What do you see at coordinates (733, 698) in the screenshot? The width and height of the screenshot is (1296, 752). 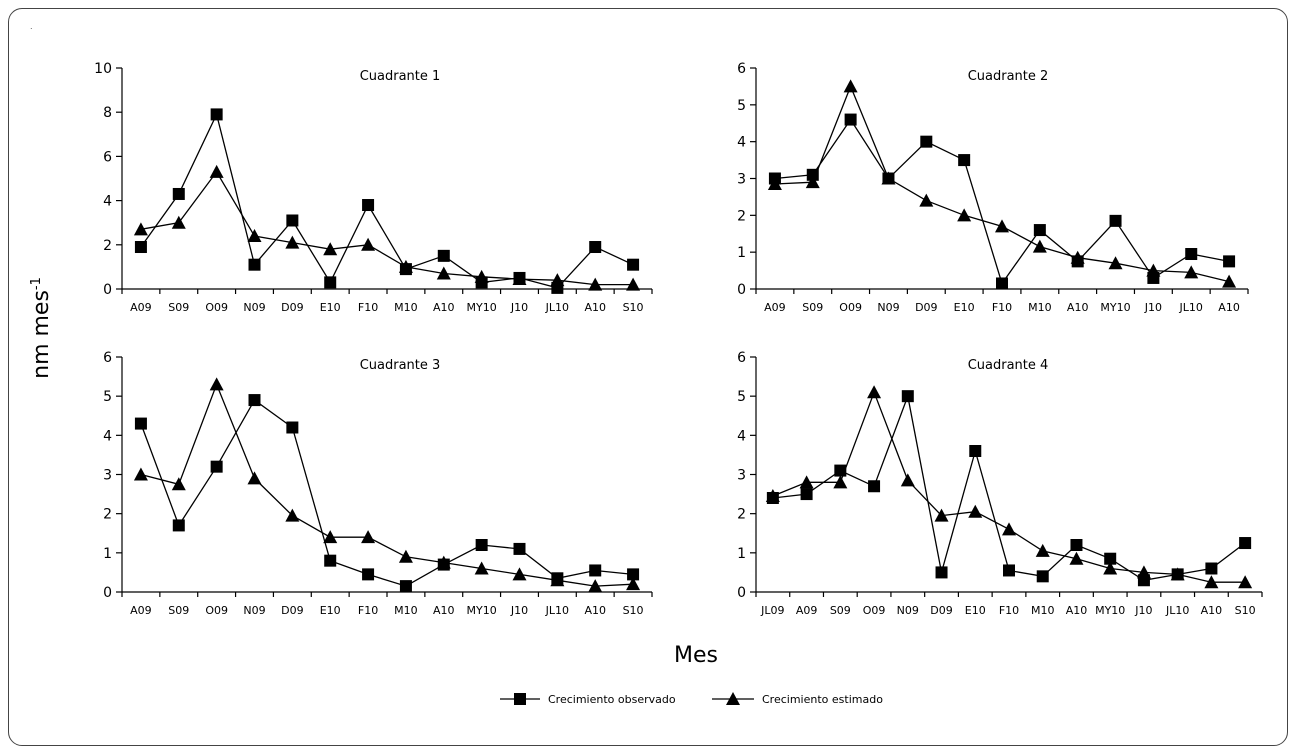 I see `legend-triangle-marker` at bounding box center [733, 698].